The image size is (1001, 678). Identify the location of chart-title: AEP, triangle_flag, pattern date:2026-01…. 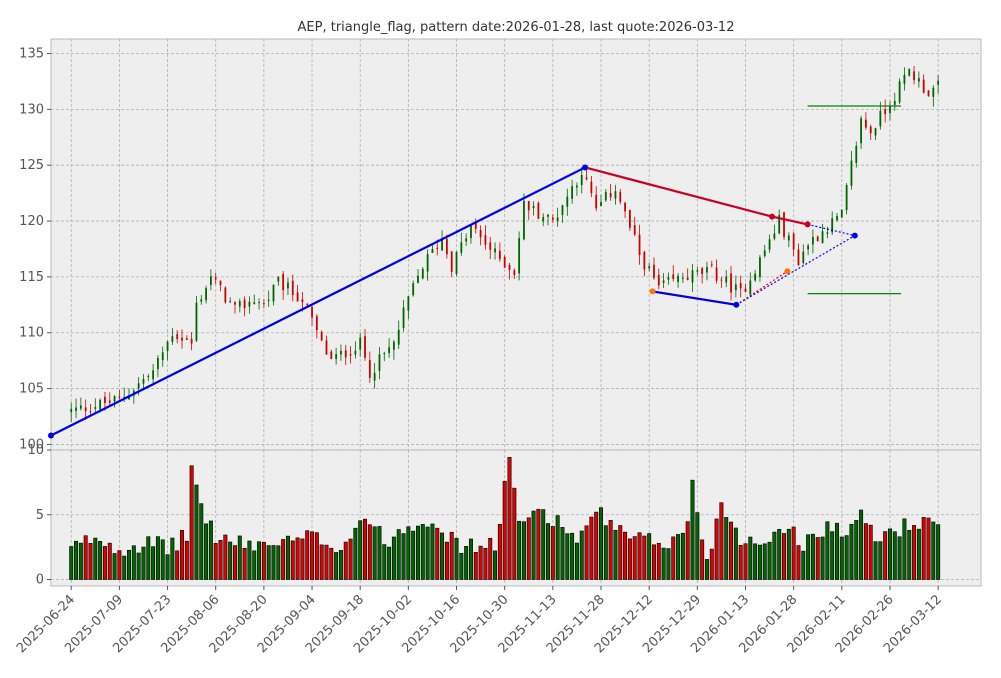
(516, 27).